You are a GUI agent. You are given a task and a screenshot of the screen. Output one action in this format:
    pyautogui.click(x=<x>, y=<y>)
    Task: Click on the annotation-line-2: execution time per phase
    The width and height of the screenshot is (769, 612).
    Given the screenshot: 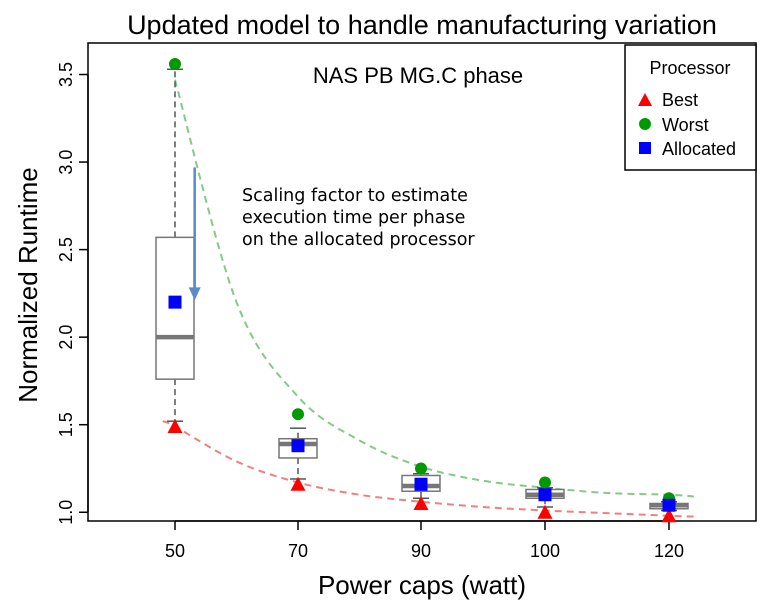 What is the action you would take?
    pyautogui.click(x=353, y=218)
    